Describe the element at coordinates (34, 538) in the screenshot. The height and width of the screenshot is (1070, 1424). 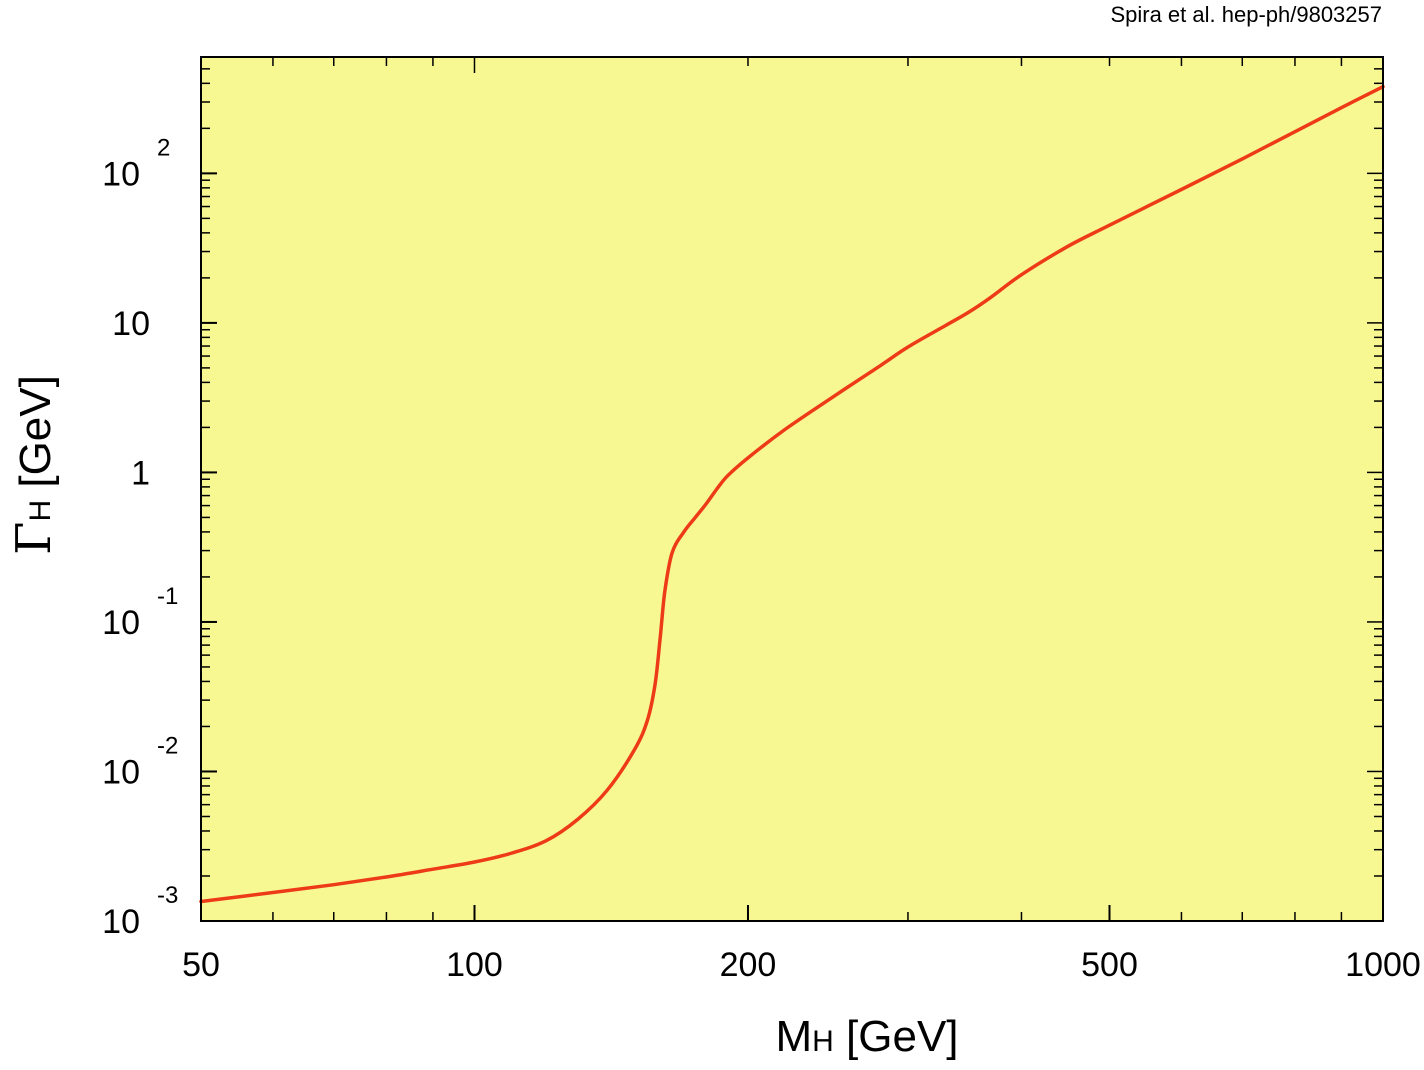
I see `y-axis-title-symbol: Γ` at that location.